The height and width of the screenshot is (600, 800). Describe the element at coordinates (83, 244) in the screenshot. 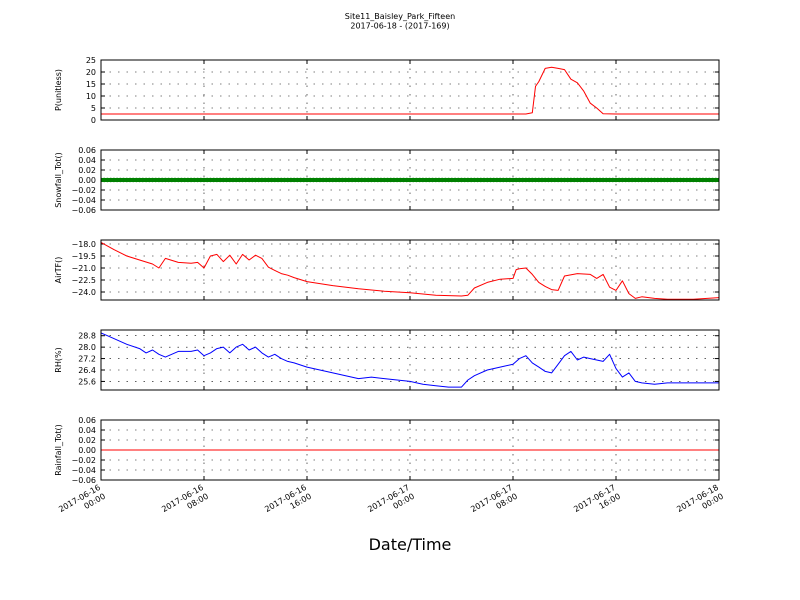

I see `y-tick-label: −18.0` at that location.